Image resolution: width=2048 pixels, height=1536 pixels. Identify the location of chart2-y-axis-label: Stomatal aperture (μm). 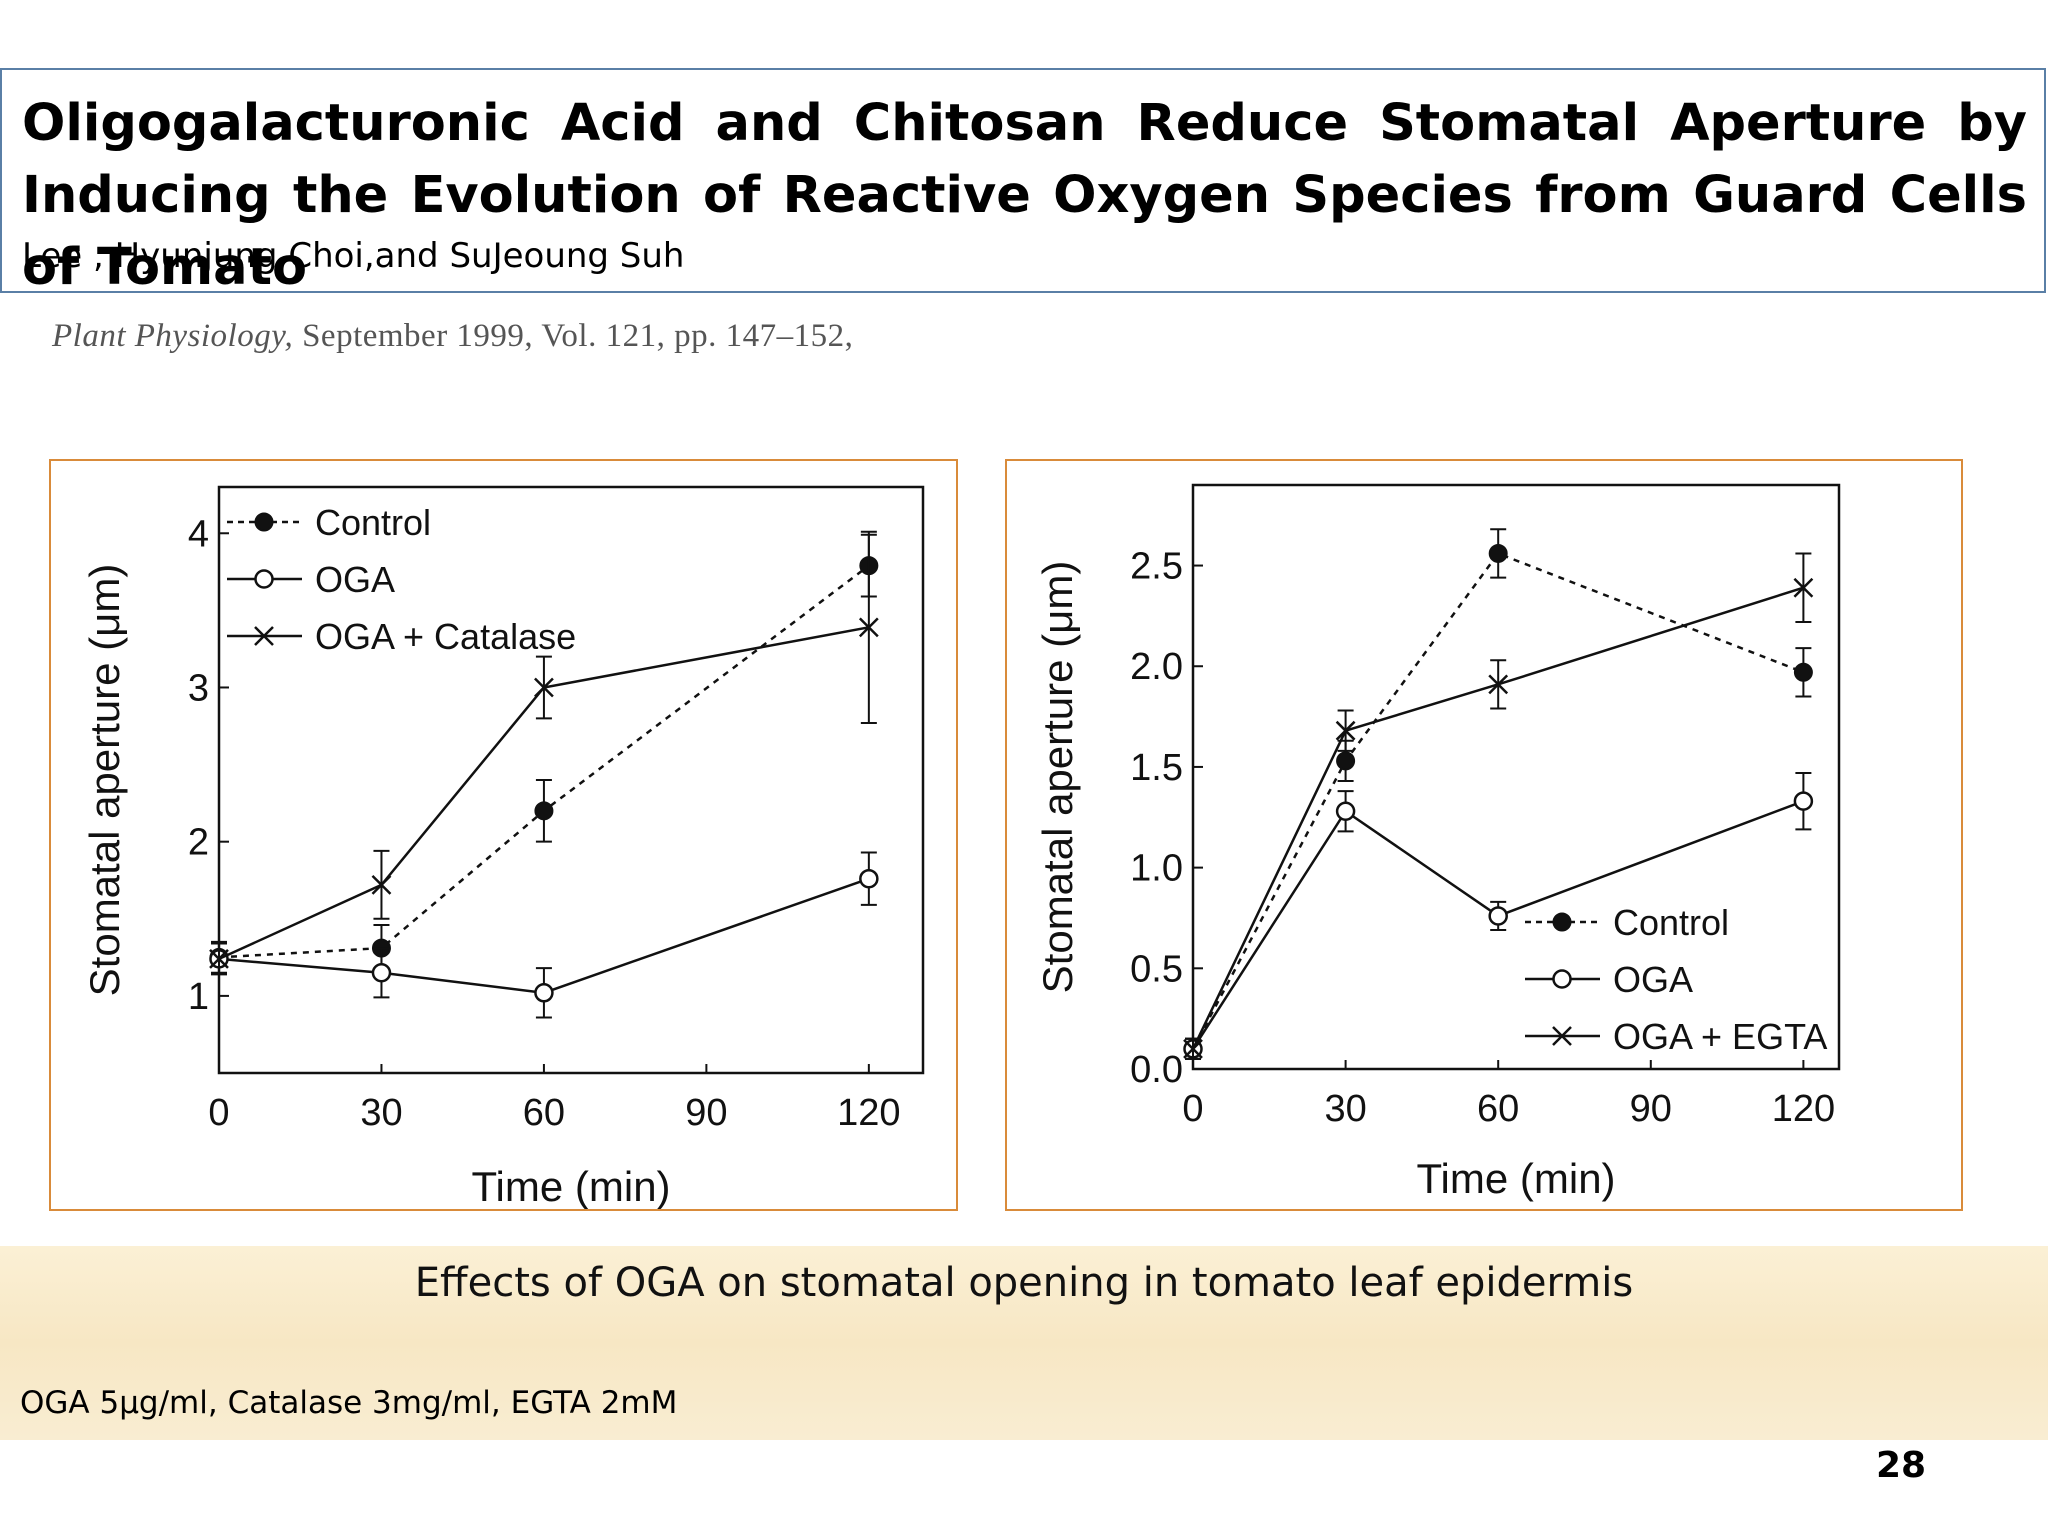
(1057, 777).